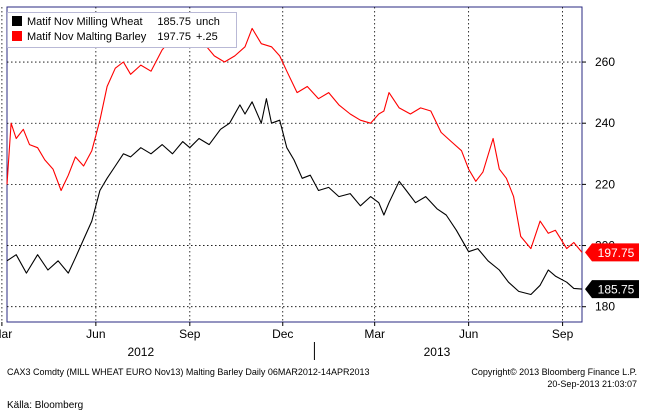 The width and height of the screenshot is (645, 417). I want to click on y-tick-label: 240, so click(605, 123).